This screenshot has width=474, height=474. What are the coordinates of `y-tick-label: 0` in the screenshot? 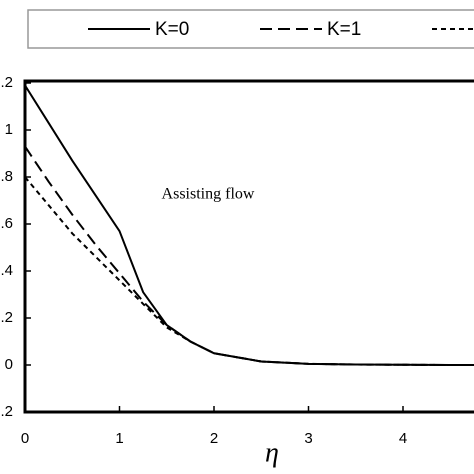 It's located at (9, 364).